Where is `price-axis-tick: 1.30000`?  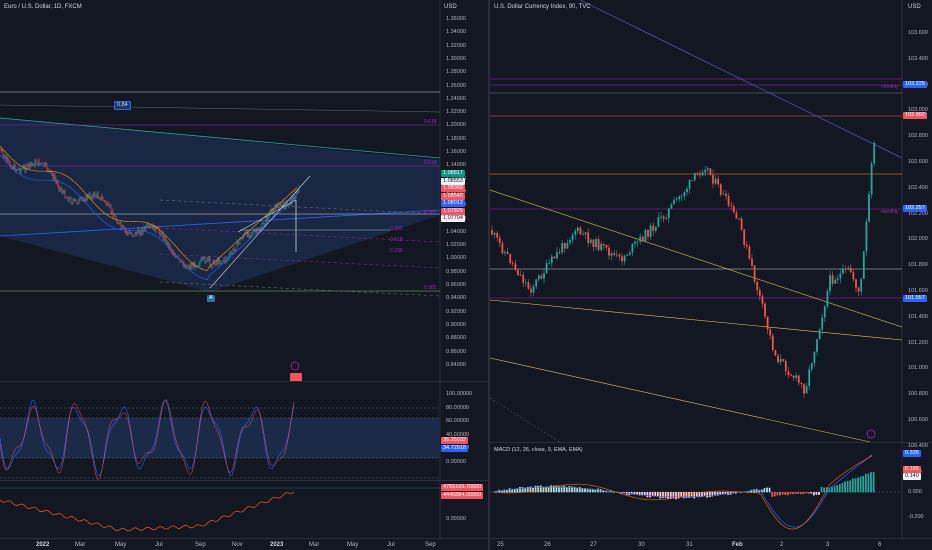 price-axis-tick: 1.30000 is located at coordinates (456, 58).